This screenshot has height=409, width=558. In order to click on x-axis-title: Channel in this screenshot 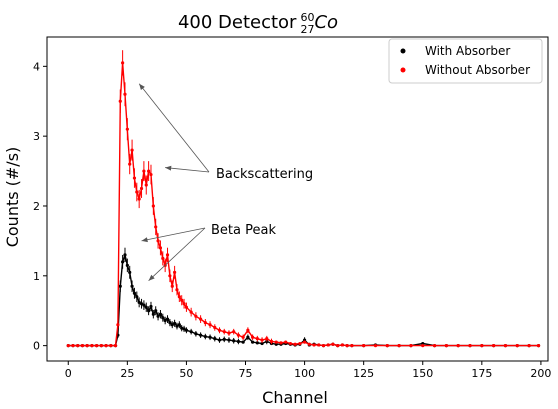, I will do `click(295, 397)`.